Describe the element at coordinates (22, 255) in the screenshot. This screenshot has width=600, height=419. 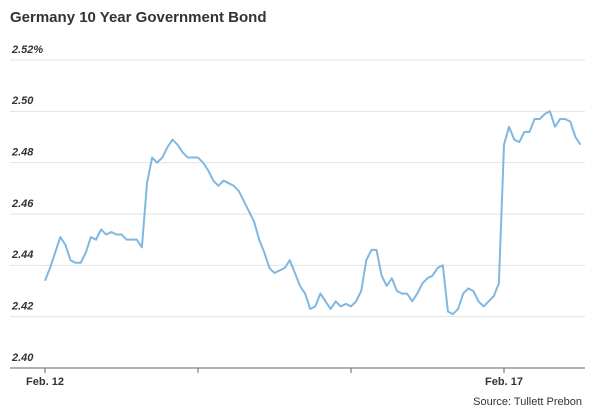
I see `y-tick-label: 2.44` at that location.